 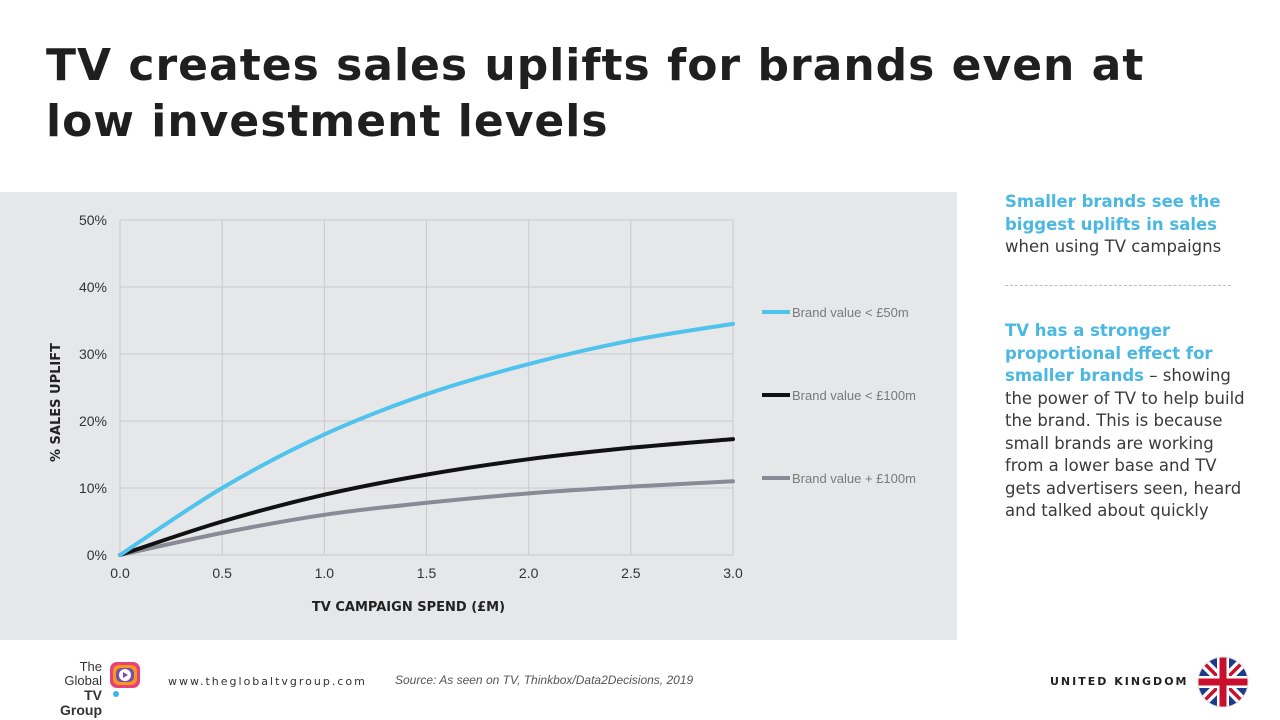 What do you see at coordinates (120, 573) in the screenshot?
I see `x-tick-label: 0.0` at bounding box center [120, 573].